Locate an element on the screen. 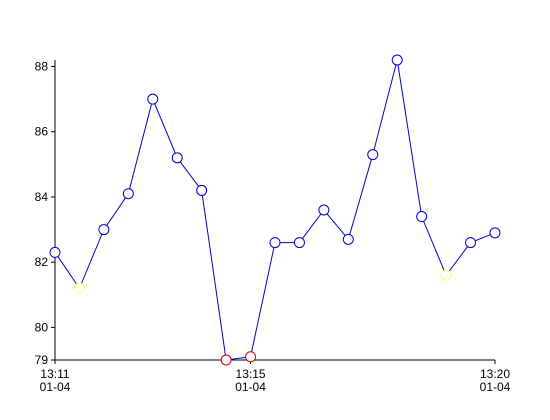 Image resolution: width=550 pixels, height=420 pixels. y-tick-label: 86 is located at coordinates (42, 132).